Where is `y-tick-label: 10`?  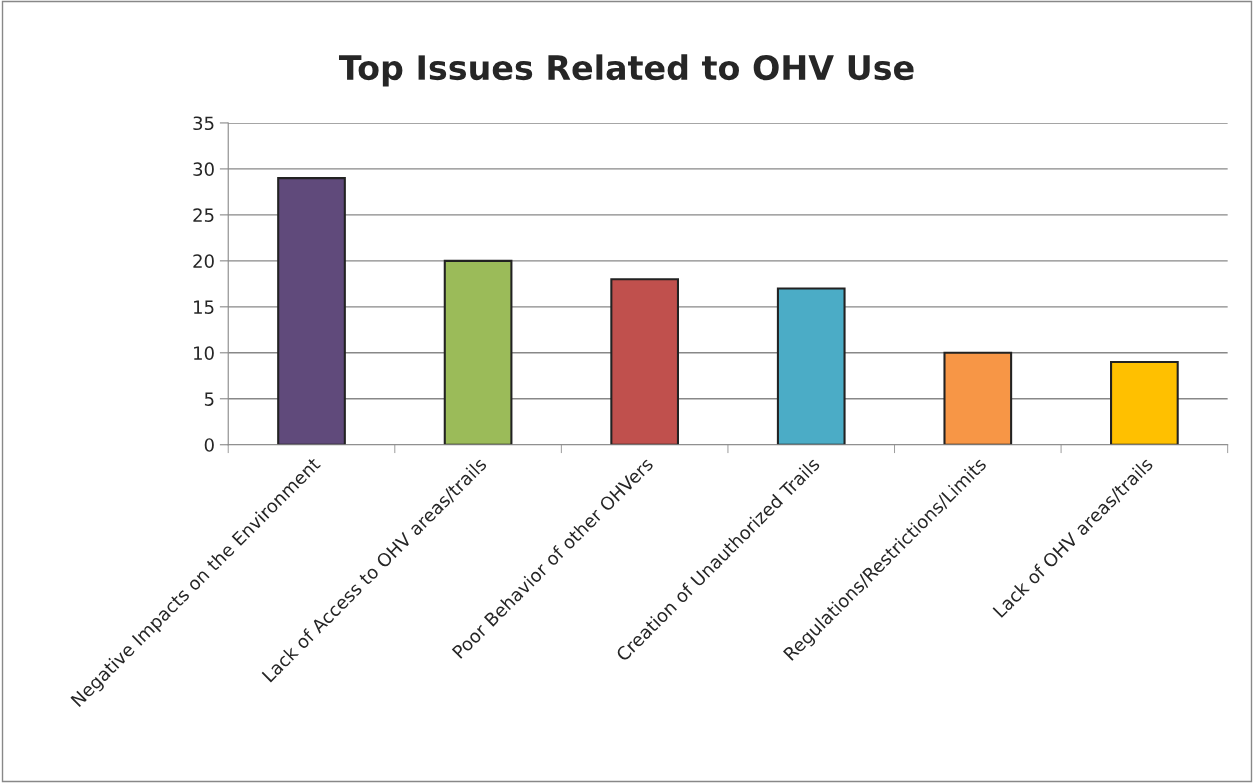 y-tick-label: 10 is located at coordinates (204, 353).